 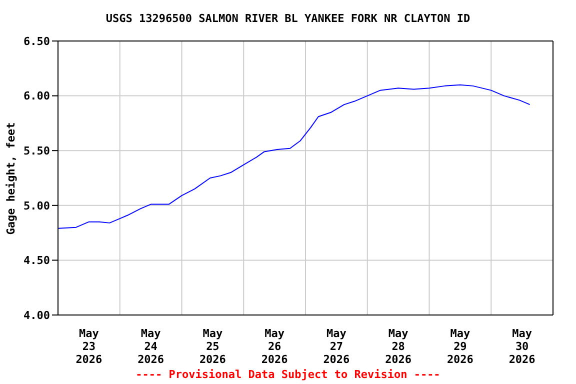 I want to click on y-tick-label: 4.00, so click(x=37, y=315).